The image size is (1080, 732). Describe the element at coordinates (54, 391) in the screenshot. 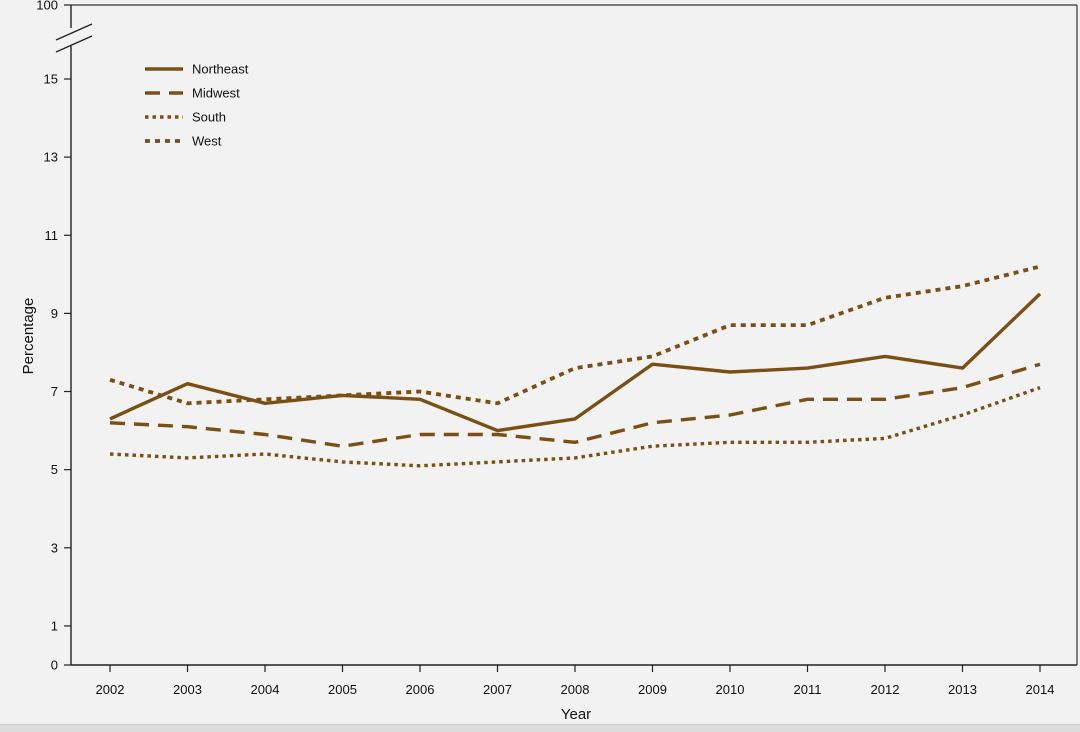

I see `y-tick-label: 7` at that location.